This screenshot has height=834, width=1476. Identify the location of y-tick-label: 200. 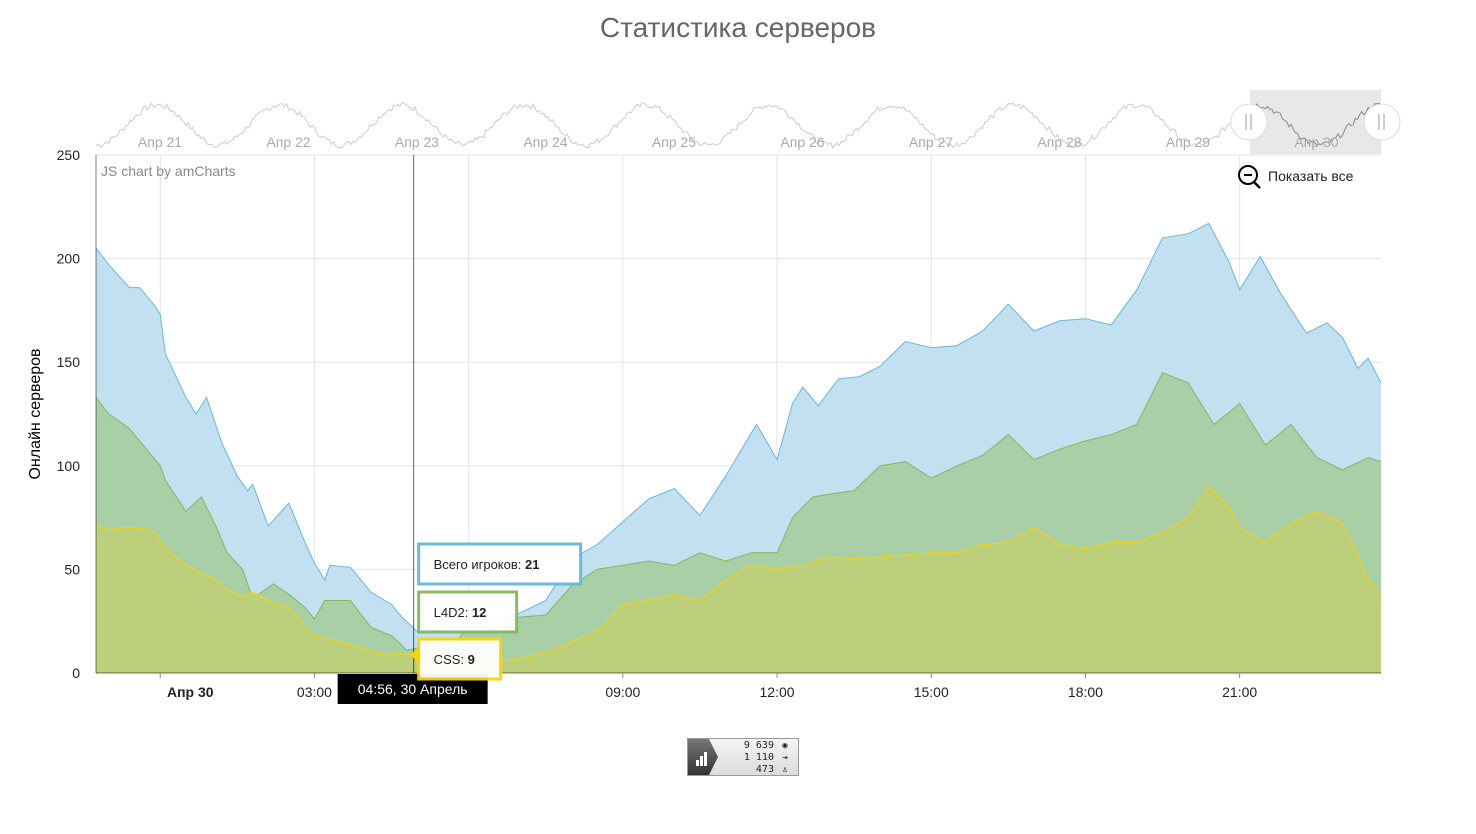
(69, 259).